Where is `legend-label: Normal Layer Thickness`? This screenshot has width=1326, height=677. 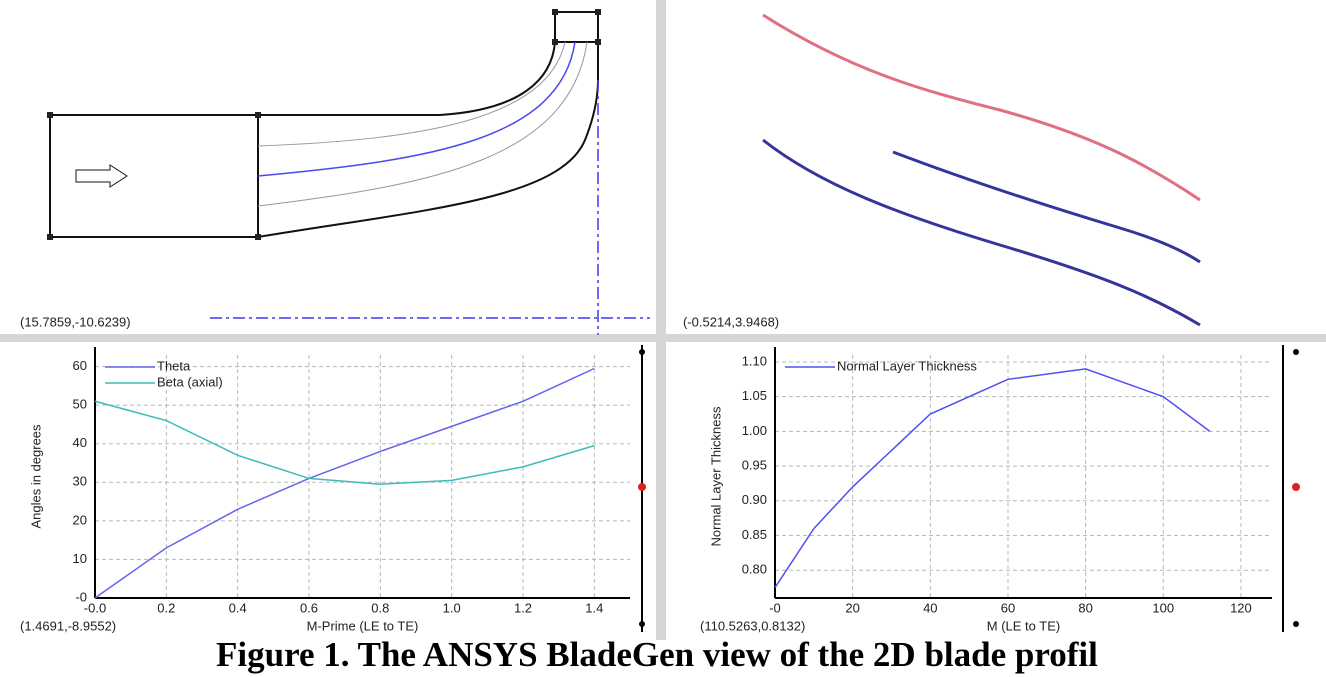
legend-label: Normal Layer Thickness is located at coordinates (907, 365).